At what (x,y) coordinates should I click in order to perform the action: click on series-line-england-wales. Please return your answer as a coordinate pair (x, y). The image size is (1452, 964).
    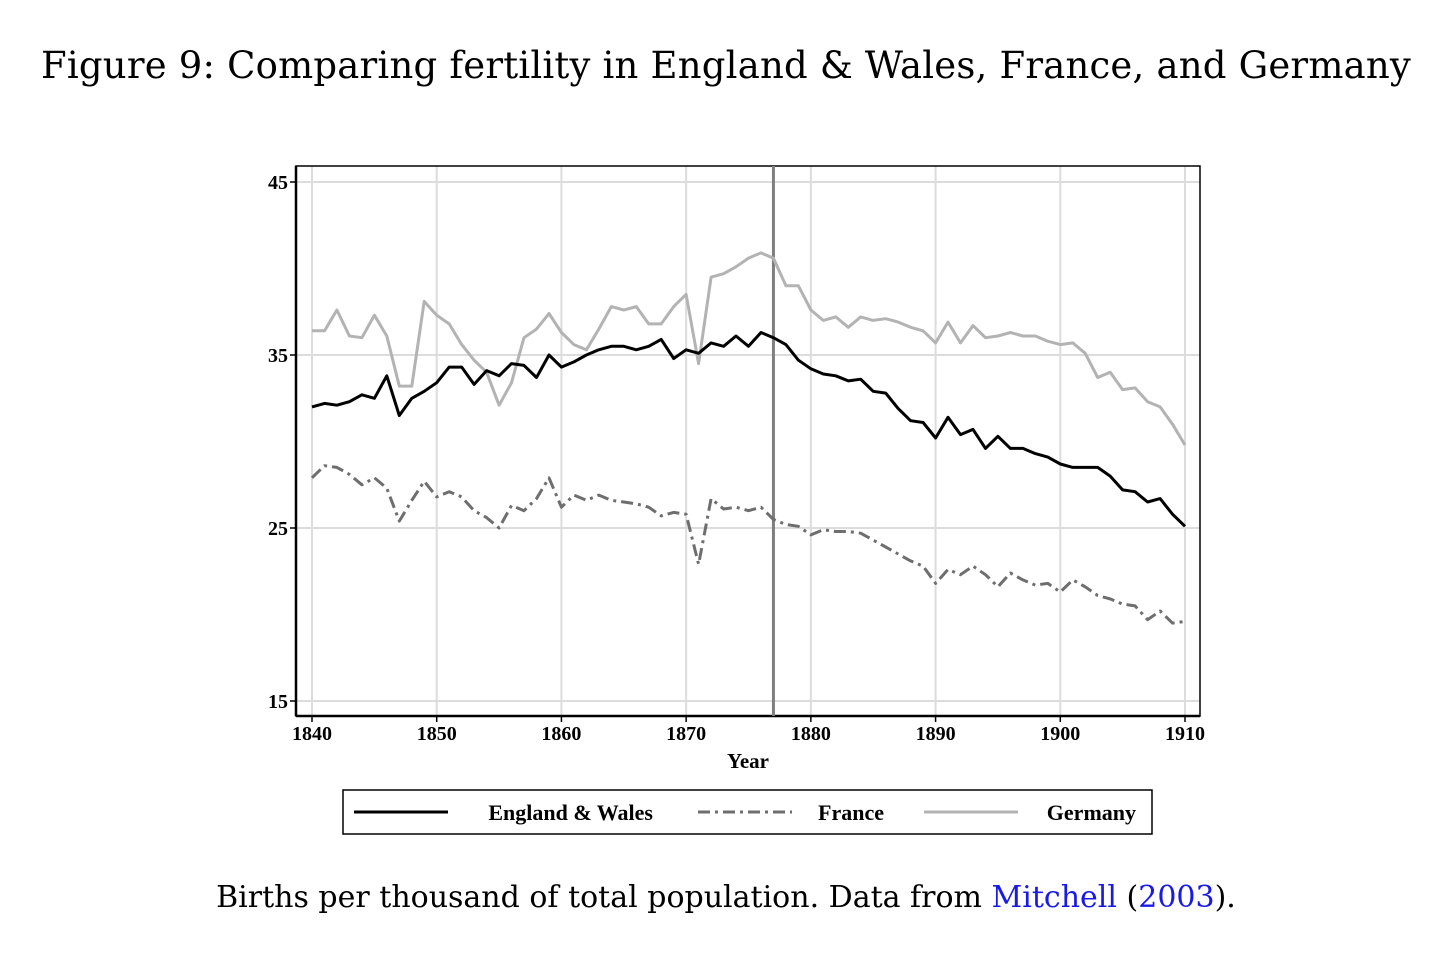
    Looking at the image, I should click on (749, 429).